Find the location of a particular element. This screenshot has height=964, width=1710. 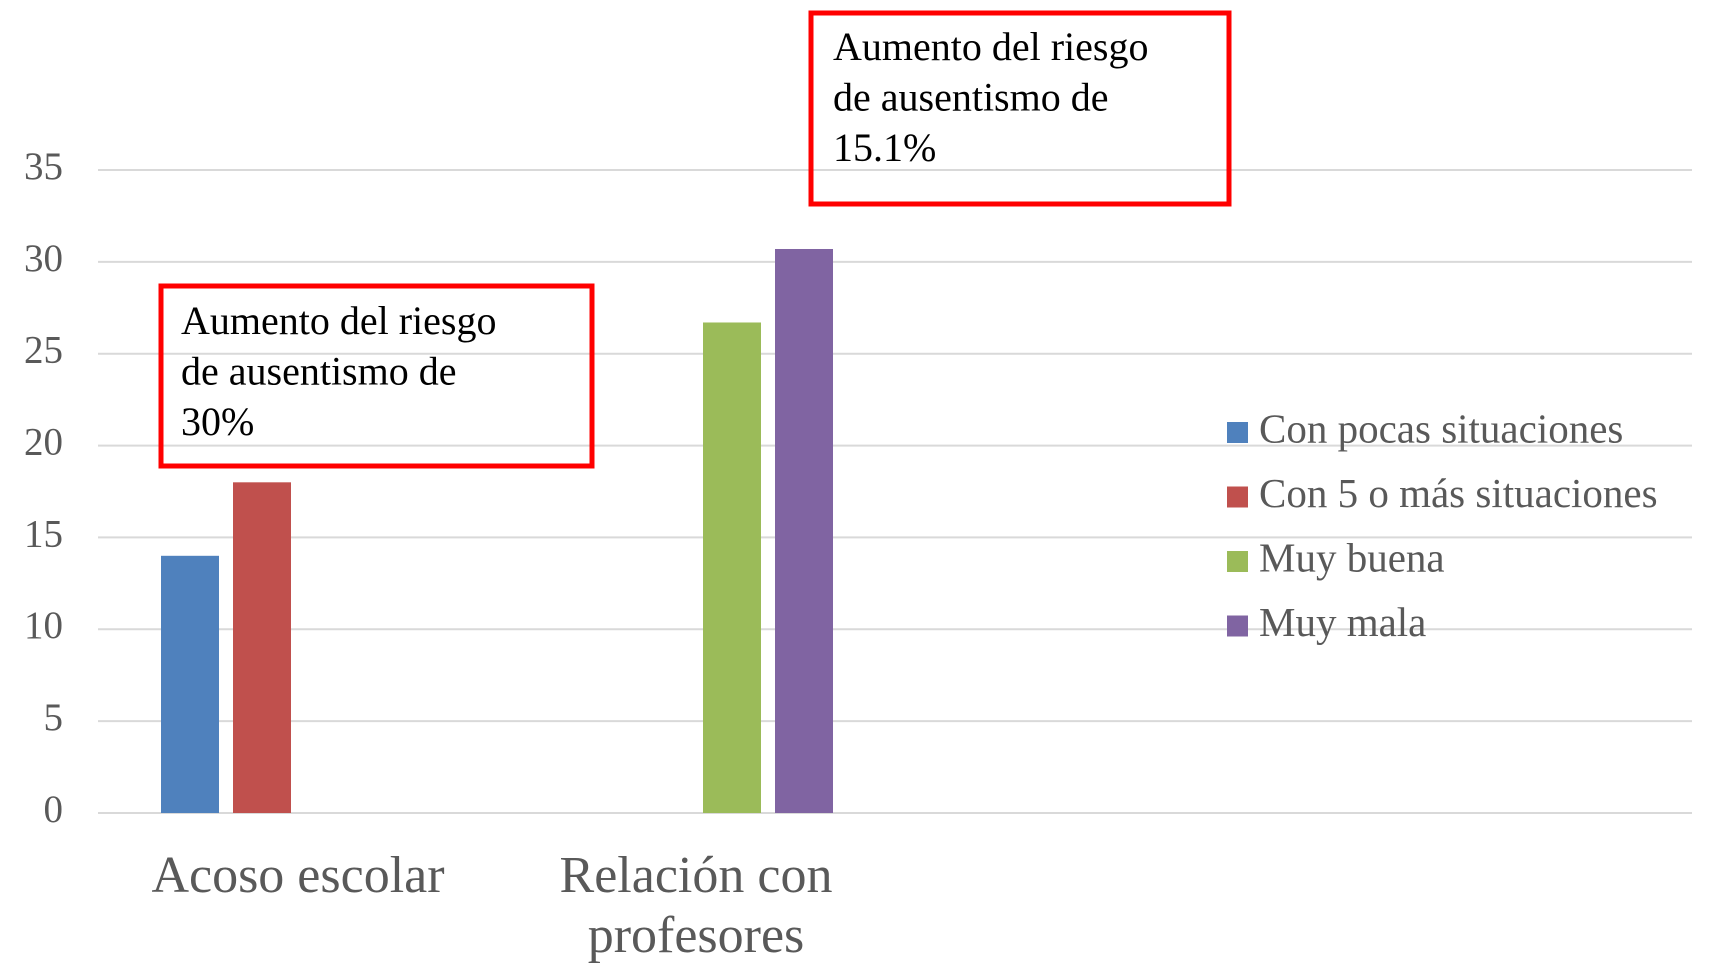

y-tick-label: 5 is located at coordinates (54, 717).